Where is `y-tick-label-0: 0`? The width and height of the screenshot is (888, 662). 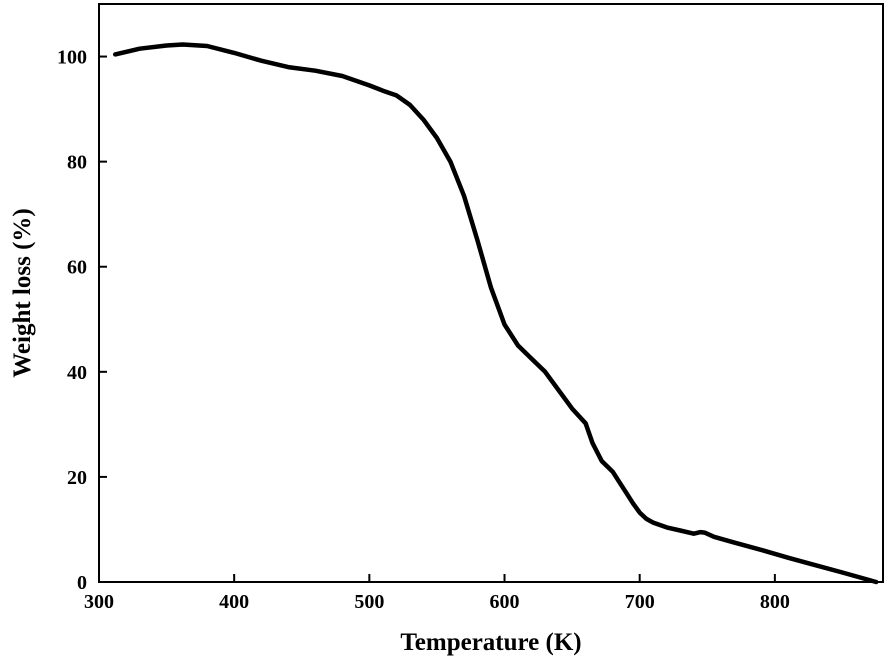
y-tick-label-0: 0 is located at coordinates (82, 583).